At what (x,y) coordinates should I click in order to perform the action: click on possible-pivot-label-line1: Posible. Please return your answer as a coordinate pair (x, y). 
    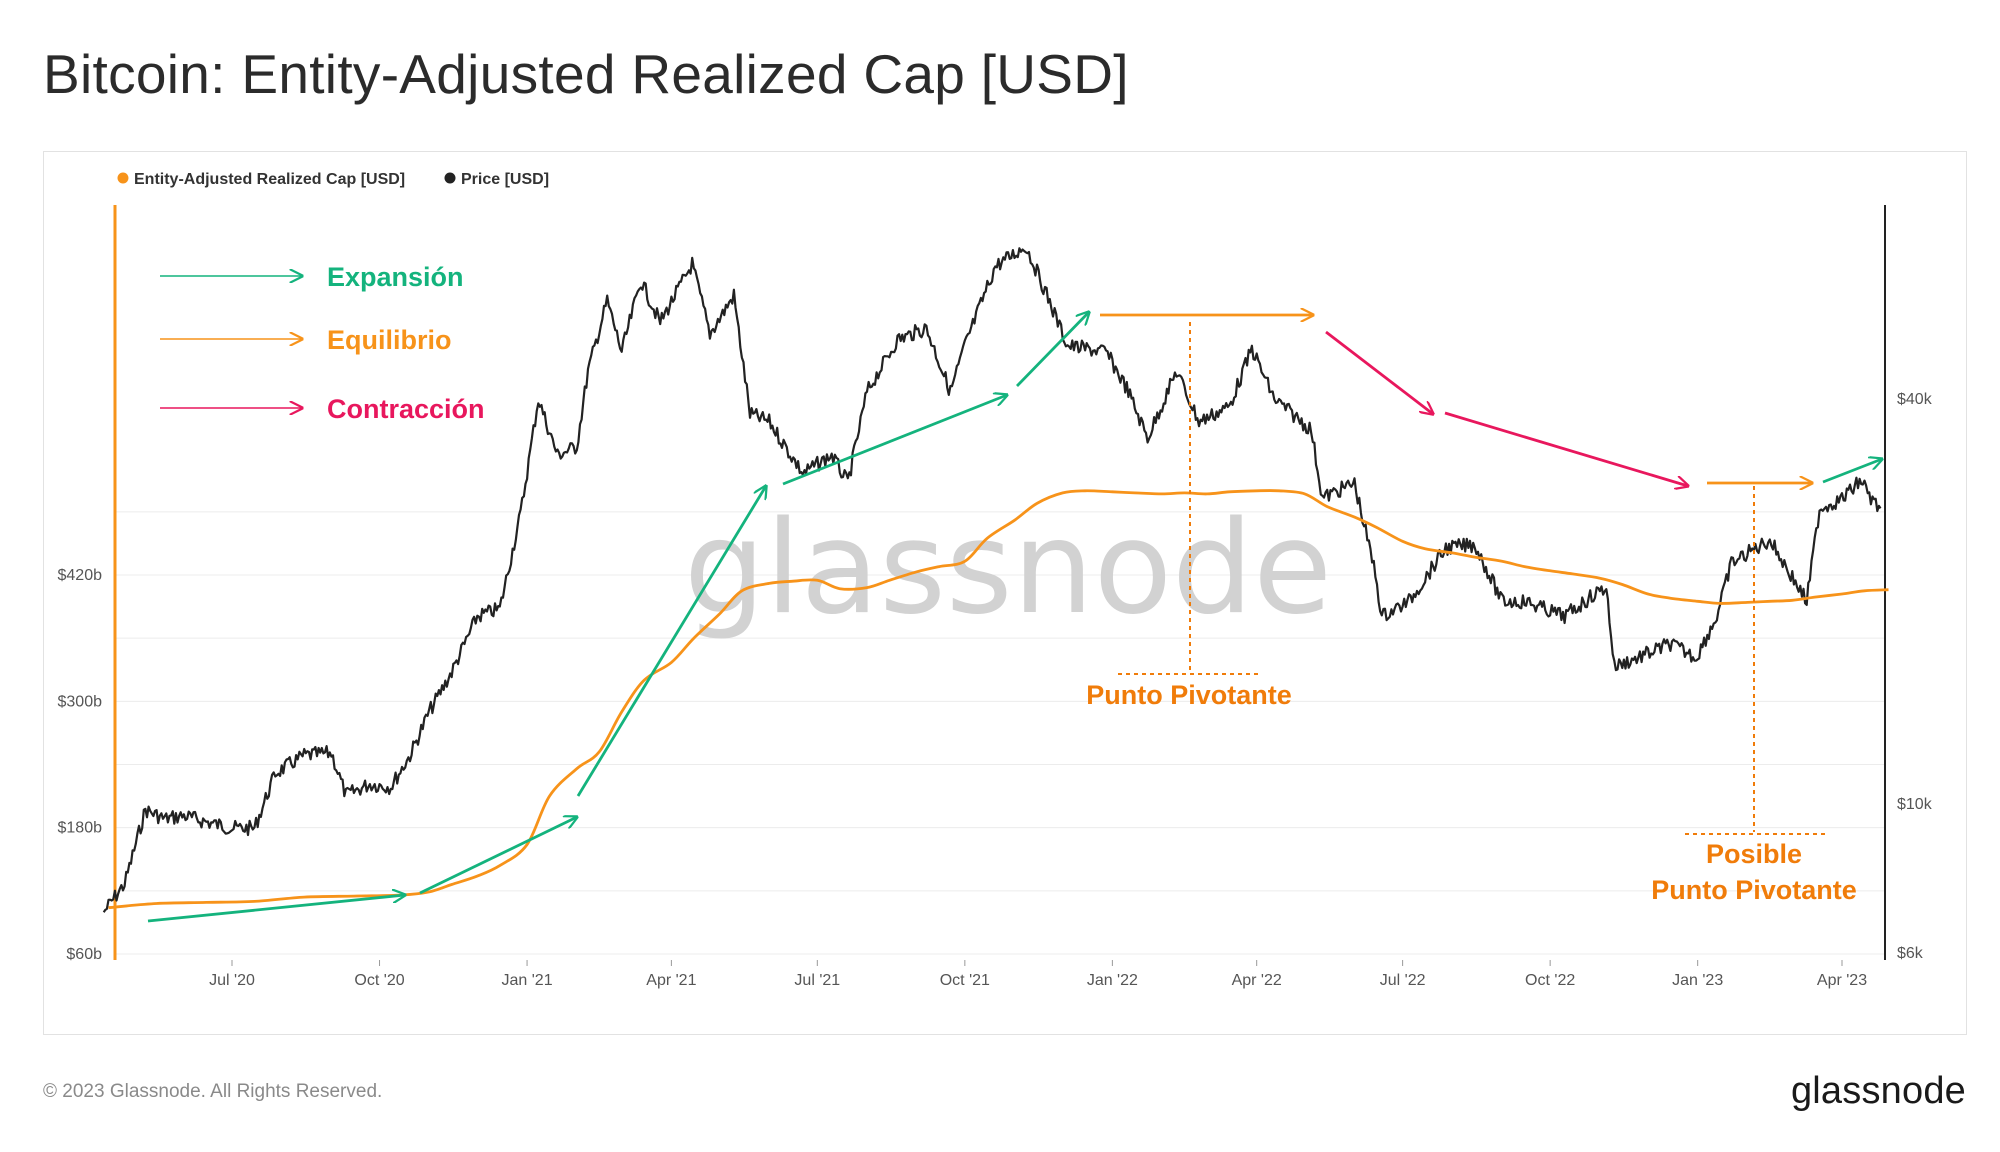
    Looking at the image, I should click on (1754, 854).